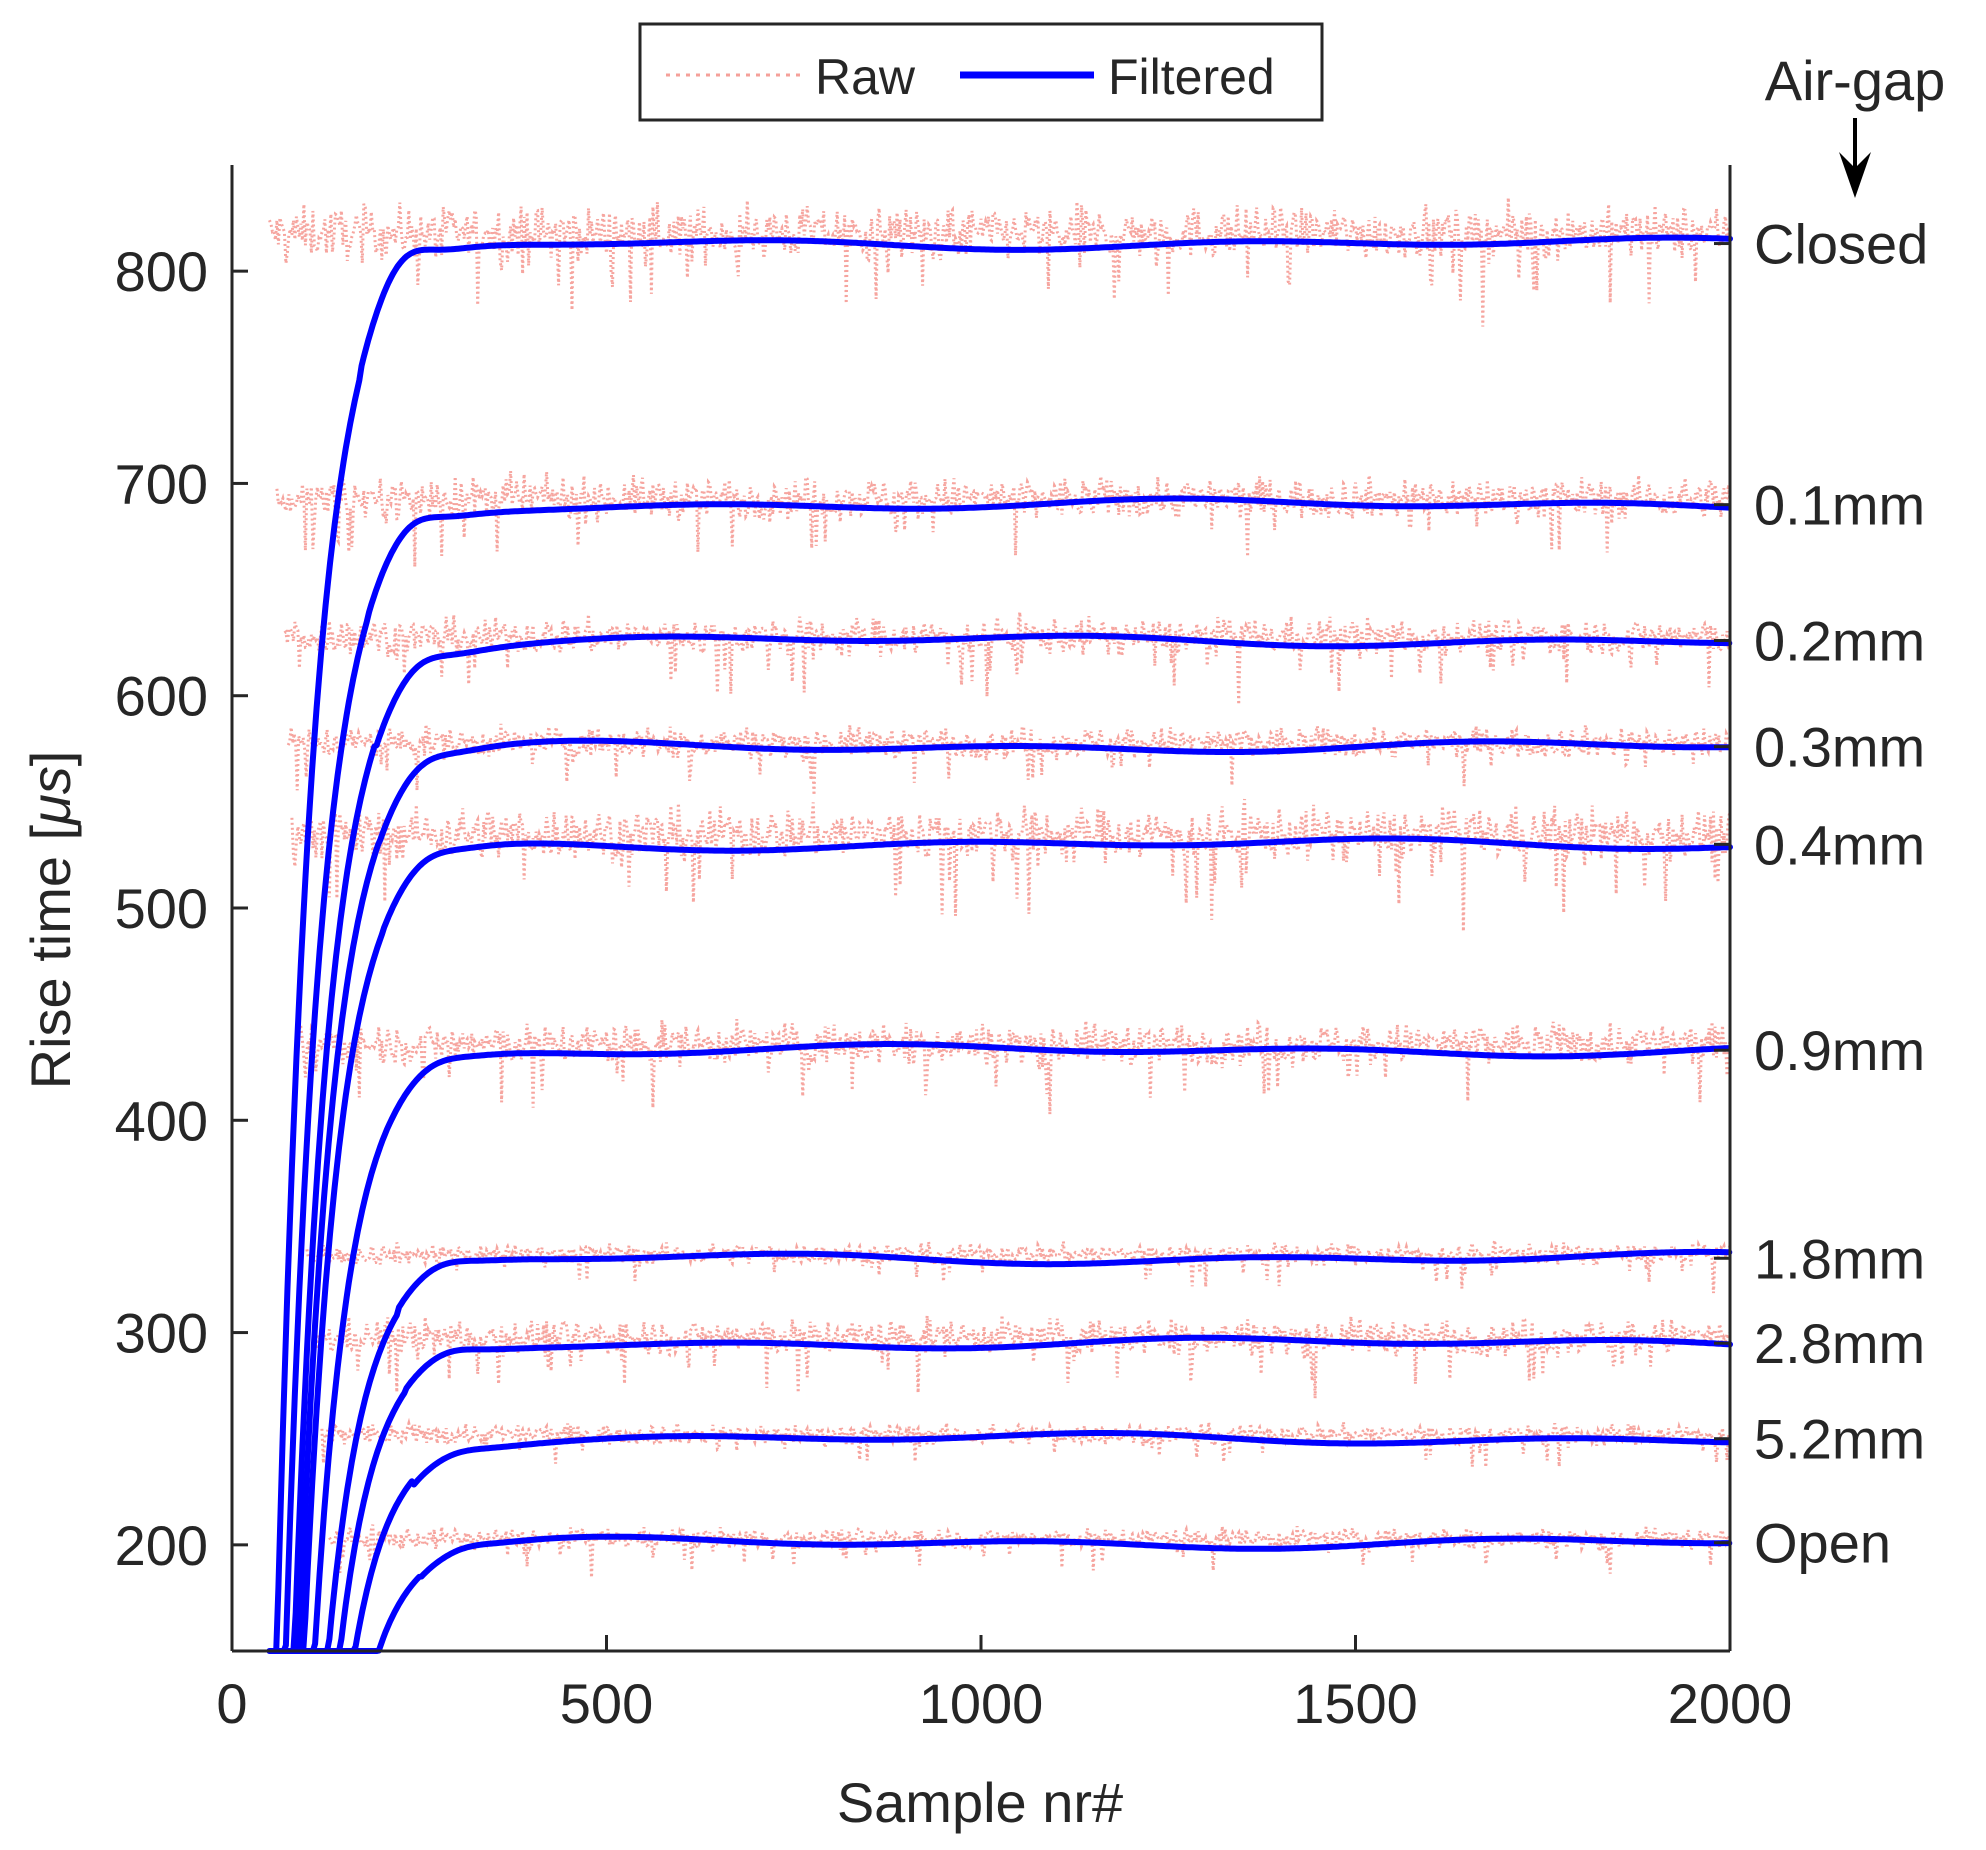 The height and width of the screenshot is (1850, 1986). I want to click on raw-series-Open, so click(1030, 1550).